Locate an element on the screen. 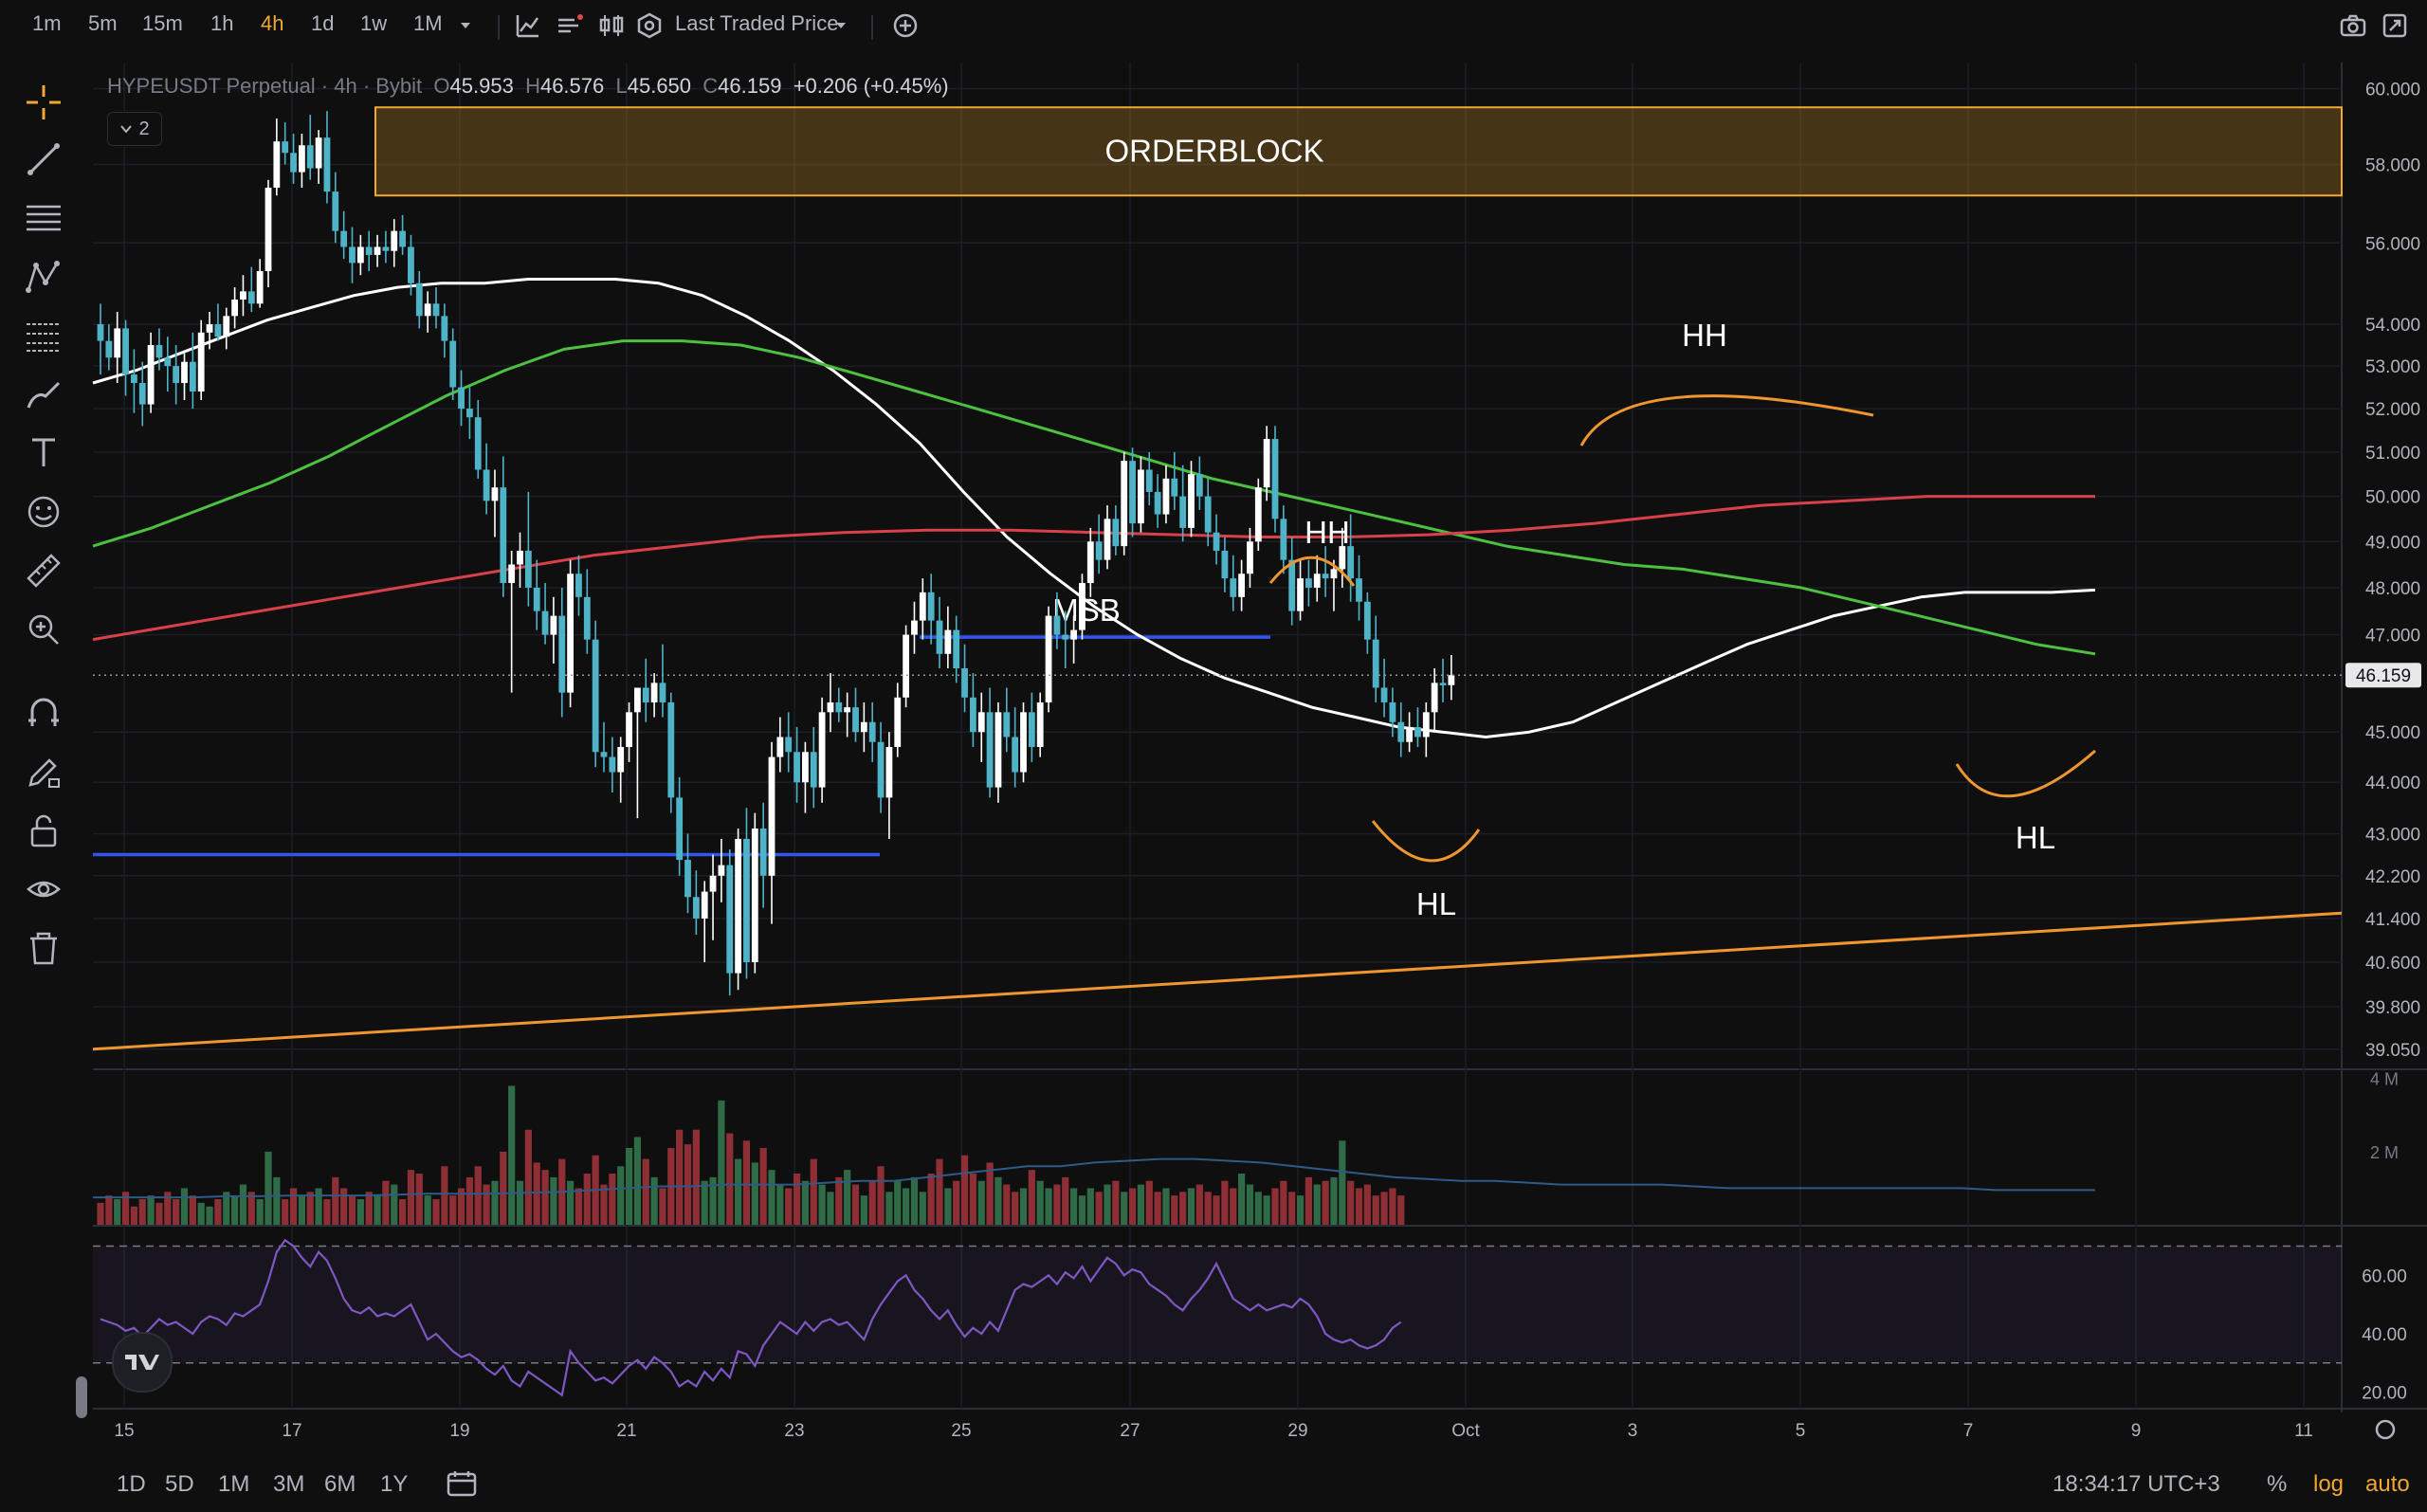 This screenshot has height=1512, width=2427. close-value: 46.159 is located at coordinates (750, 86).